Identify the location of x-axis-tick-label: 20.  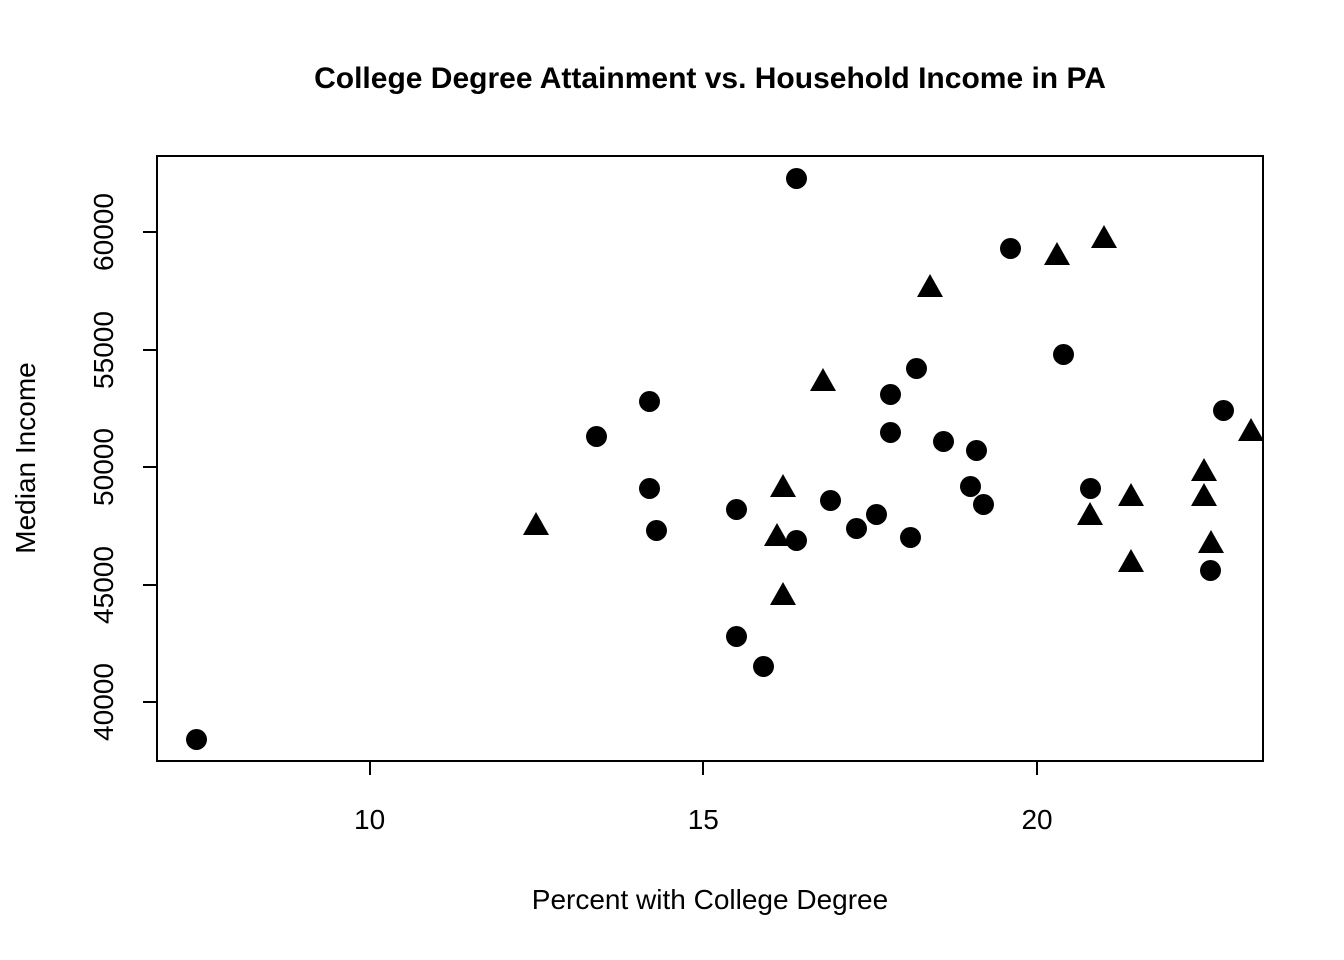
(1037, 819).